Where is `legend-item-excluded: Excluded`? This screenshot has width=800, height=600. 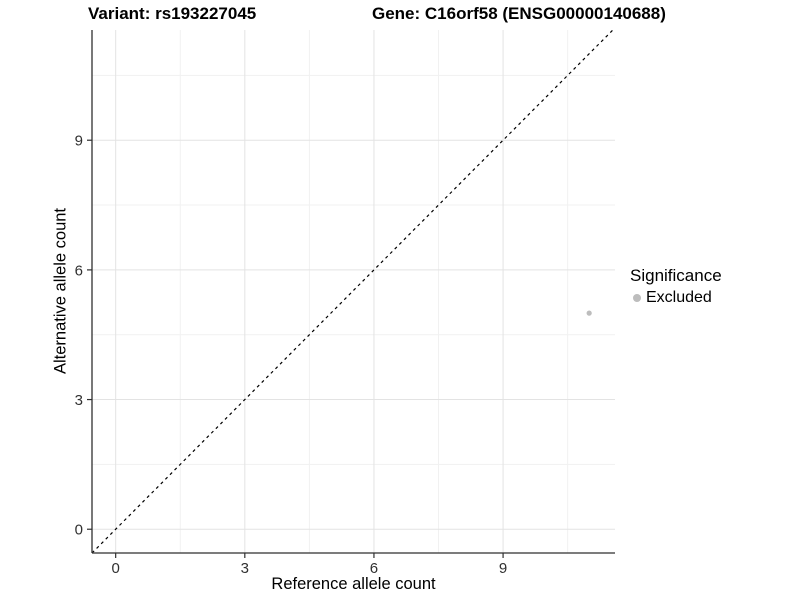 legend-item-excluded: Excluded is located at coordinates (676, 298).